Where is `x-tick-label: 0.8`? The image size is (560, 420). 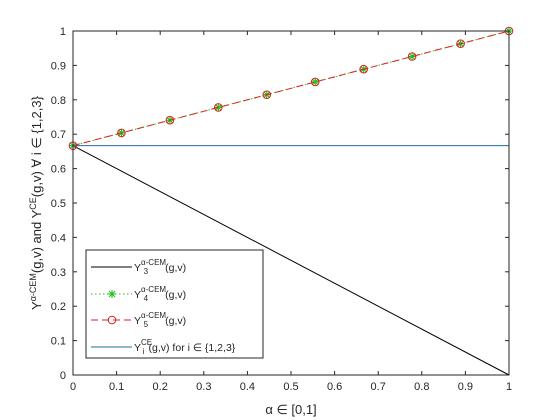 x-tick-label: 0.8 is located at coordinates (421, 387).